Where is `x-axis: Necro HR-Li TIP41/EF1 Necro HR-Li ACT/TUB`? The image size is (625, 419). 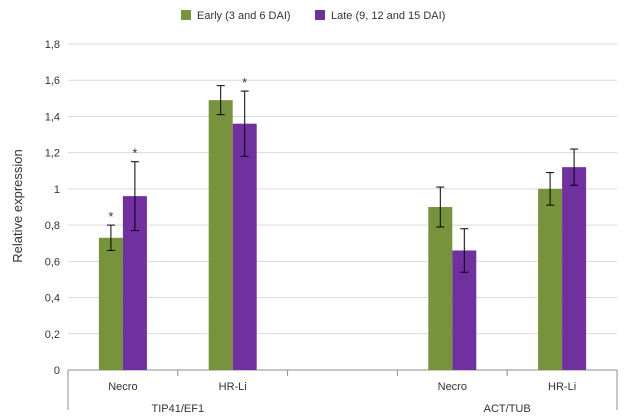 x-axis: Necro HR-Li TIP41/EF1 Necro HR-Li ACT/TUB is located at coordinates (342, 392).